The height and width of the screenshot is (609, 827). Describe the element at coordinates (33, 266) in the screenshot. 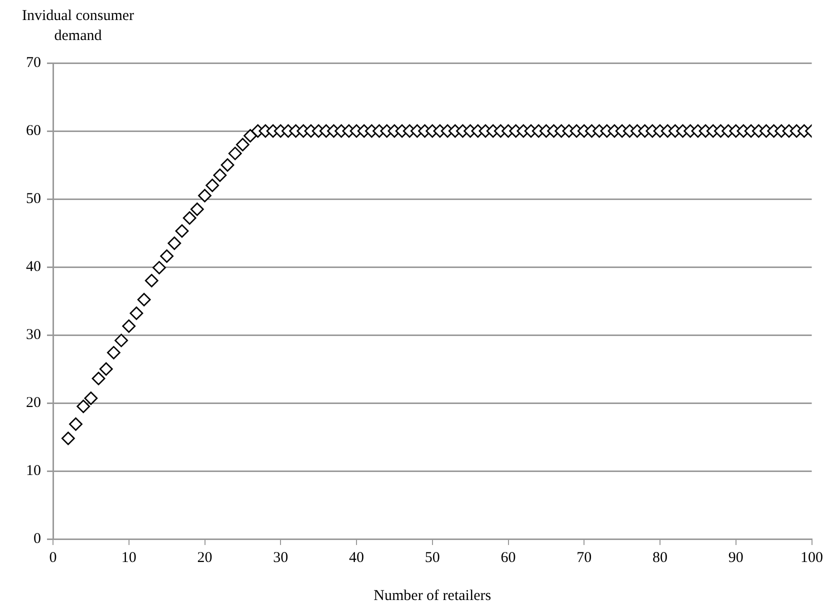

I see `y-tick-label: 40` at that location.